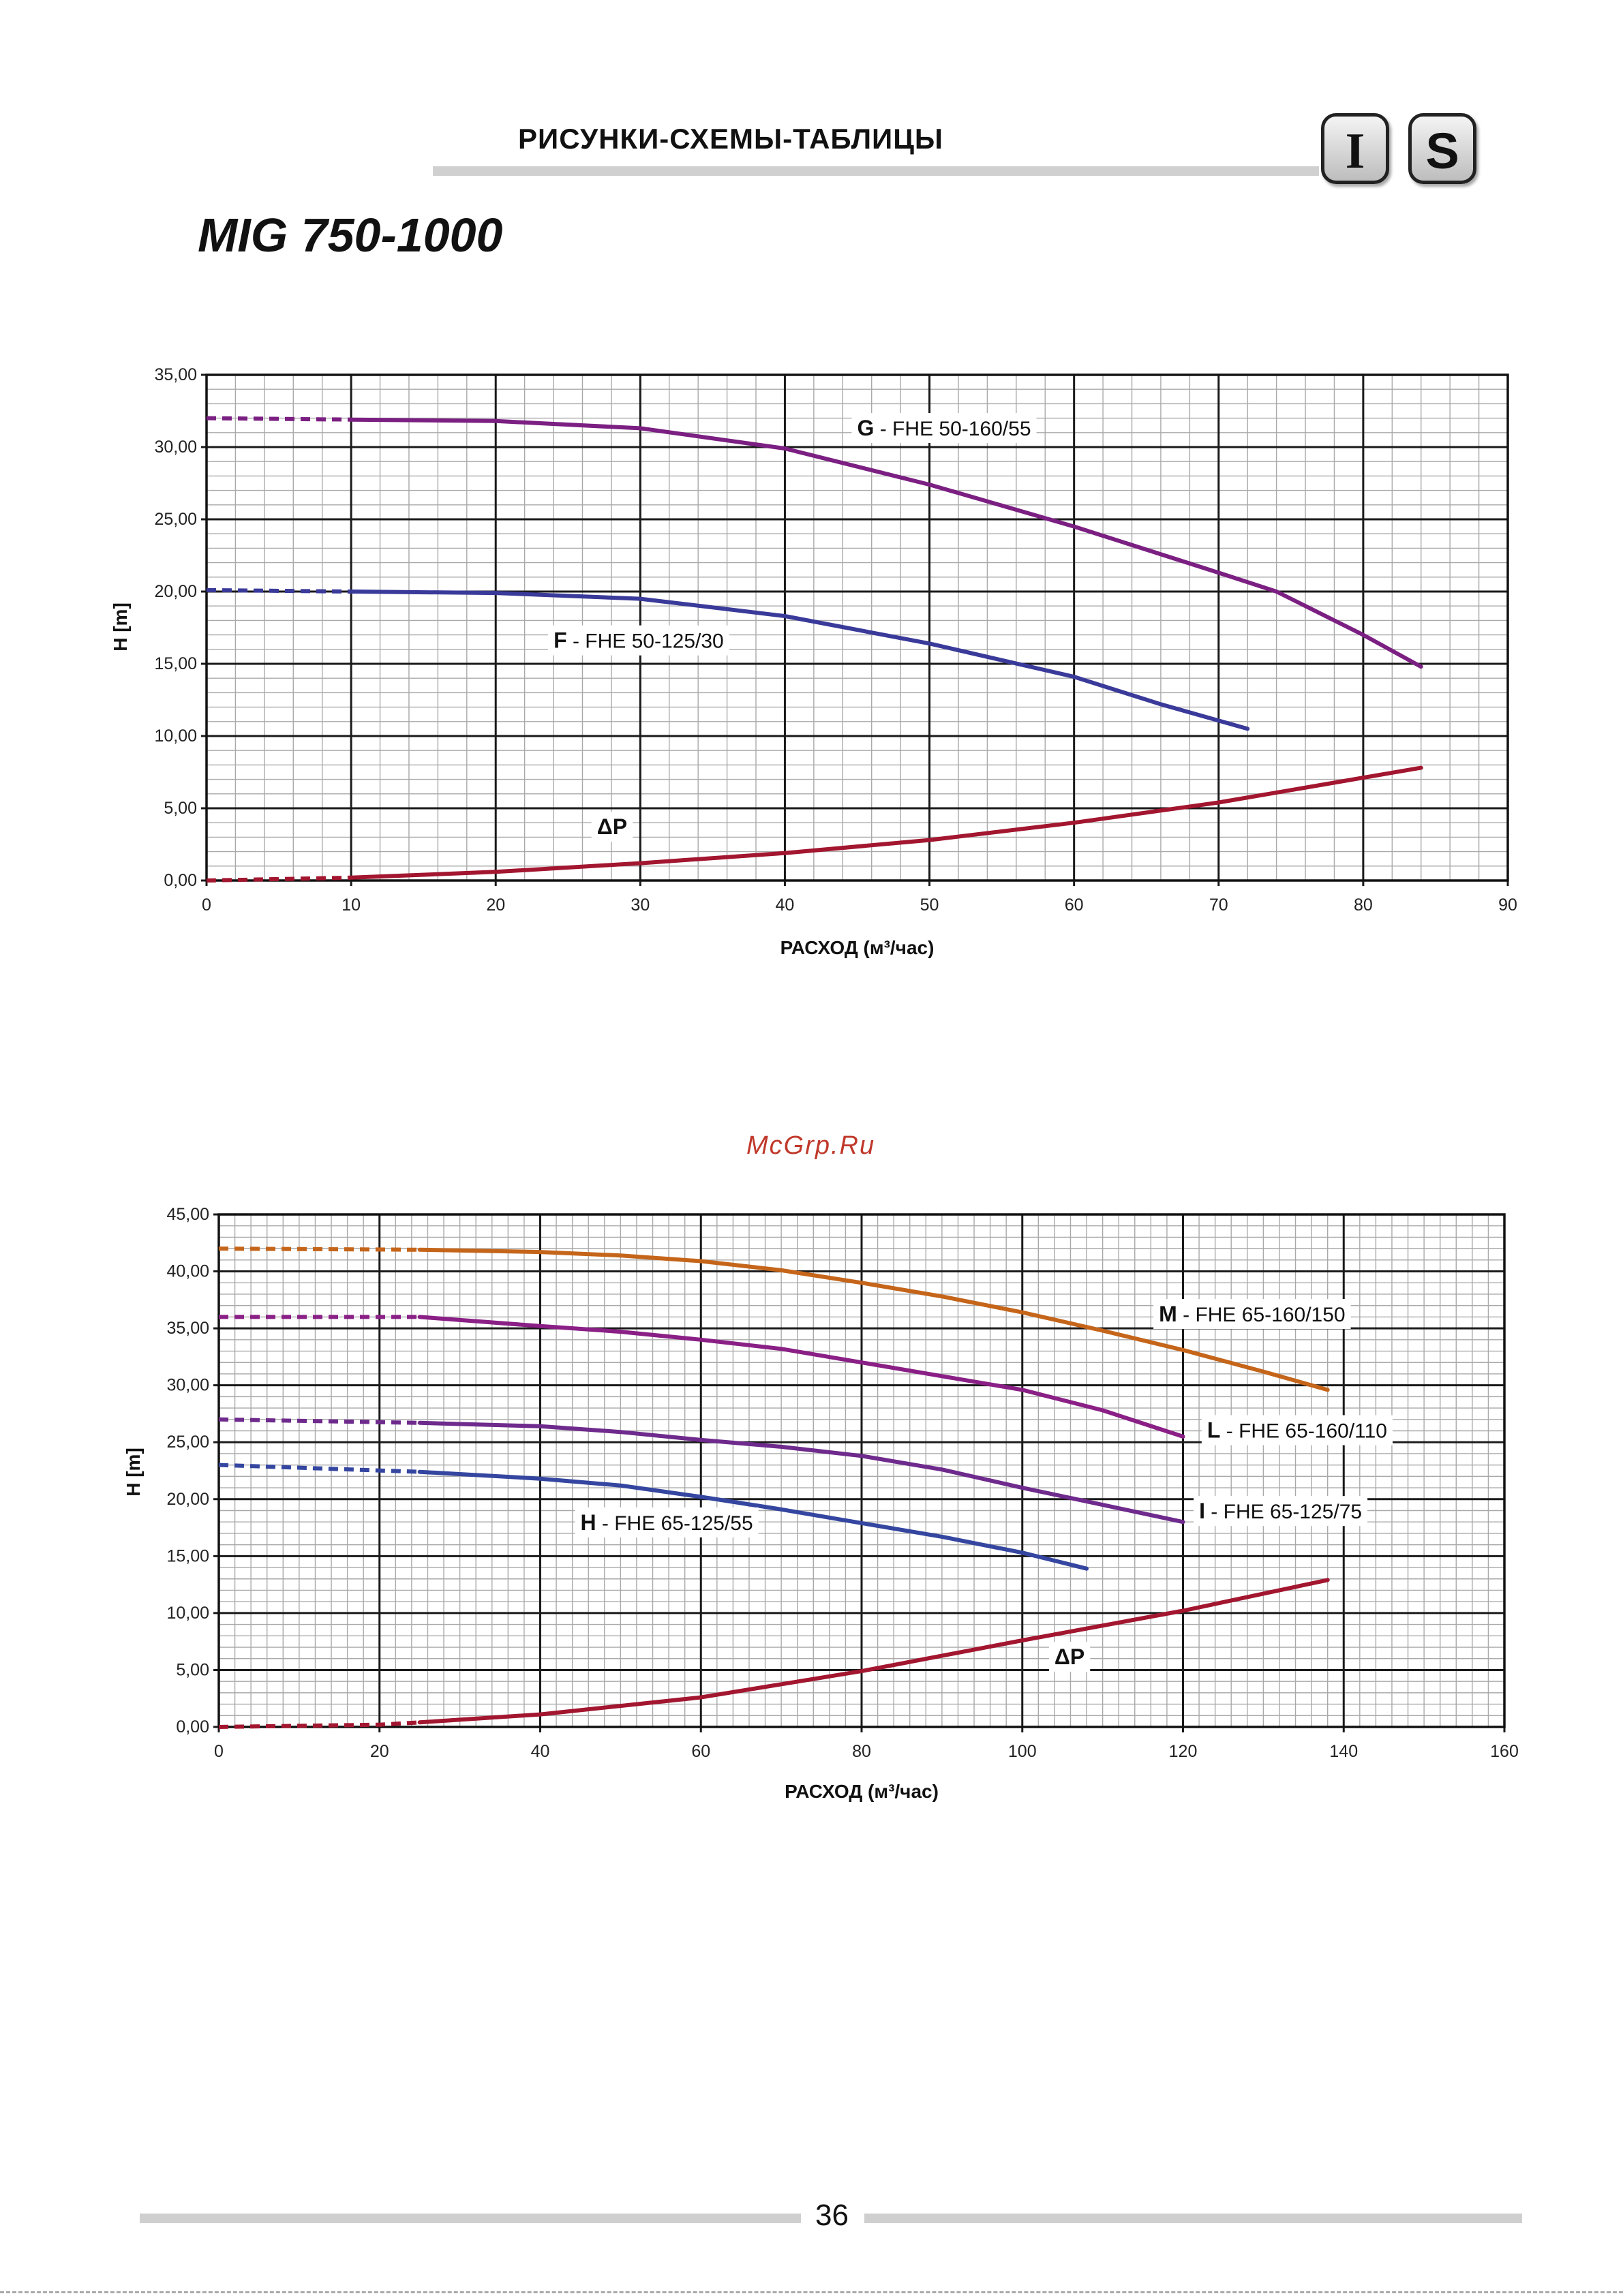 Image resolution: width=1623 pixels, height=2296 pixels. Describe the element at coordinates (811, 1145) in the screenshot. I see `watermark: McGrp.Ru` at that location.